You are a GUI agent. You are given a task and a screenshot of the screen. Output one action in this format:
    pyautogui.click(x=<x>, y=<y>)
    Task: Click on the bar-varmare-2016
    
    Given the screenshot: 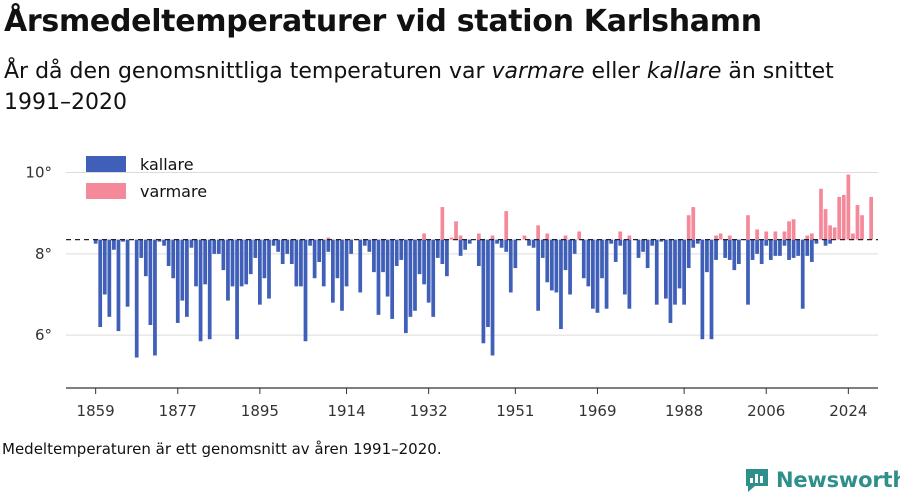 What is the action you would take?
    pyautogui.click(x=811, y=236)
    